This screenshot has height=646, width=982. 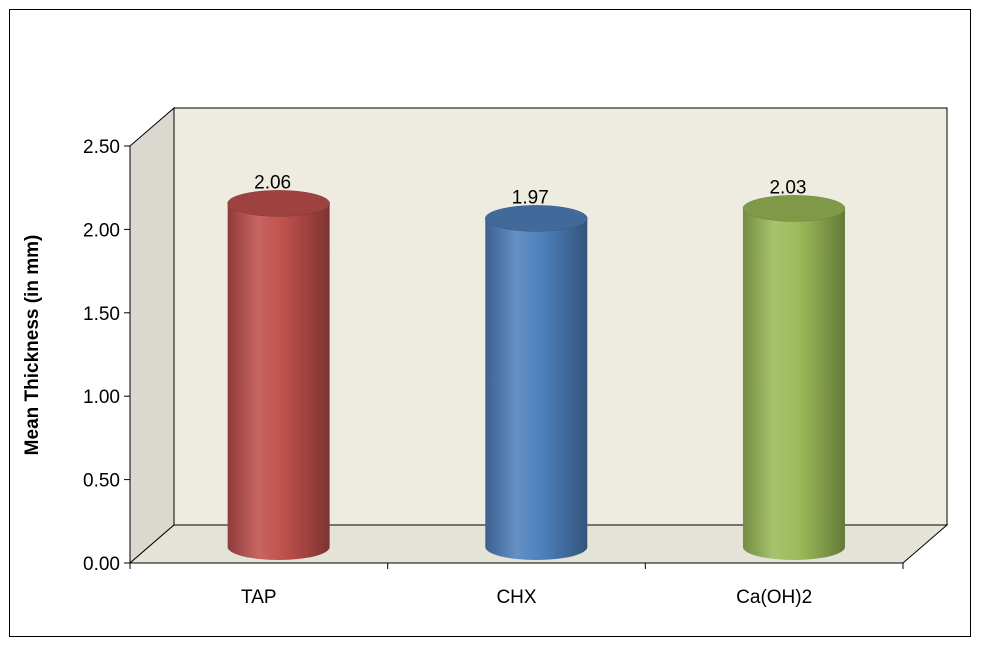 I want to click on y-axis: 0.00 0.50 1.00 1.50 2.00 2.50, so click(x=107, y=356).